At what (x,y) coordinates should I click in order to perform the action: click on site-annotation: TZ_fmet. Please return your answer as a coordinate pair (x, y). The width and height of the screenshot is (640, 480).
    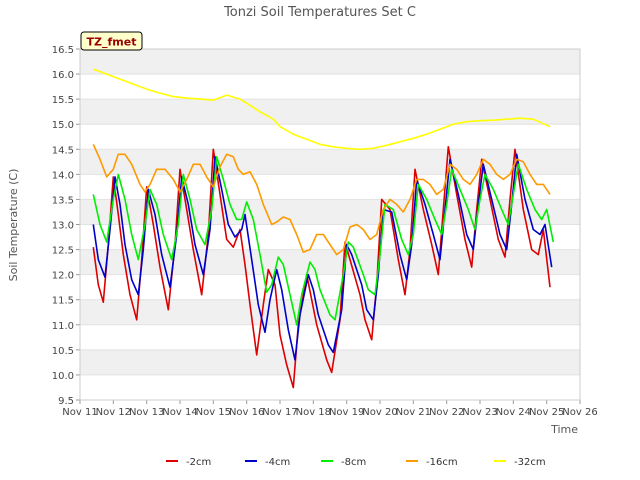
    Looking at the image, I should click on (111, 41).